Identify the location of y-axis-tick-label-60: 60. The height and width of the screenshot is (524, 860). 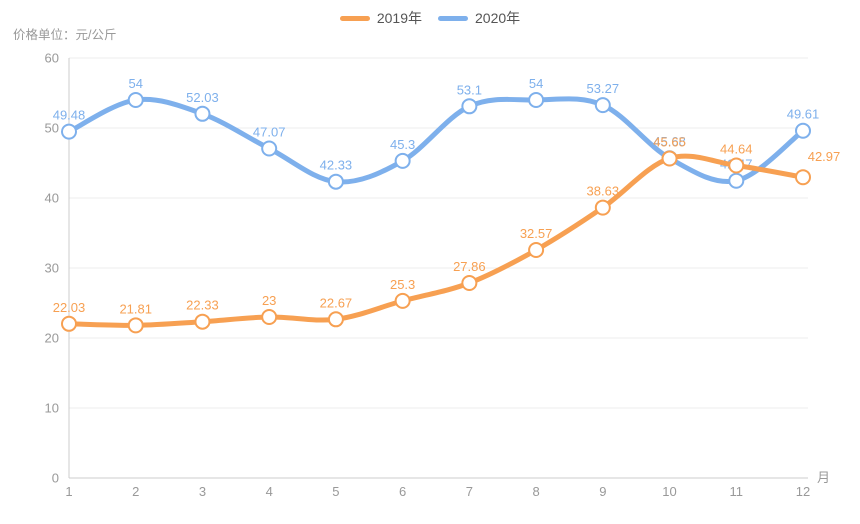
(52, 58).